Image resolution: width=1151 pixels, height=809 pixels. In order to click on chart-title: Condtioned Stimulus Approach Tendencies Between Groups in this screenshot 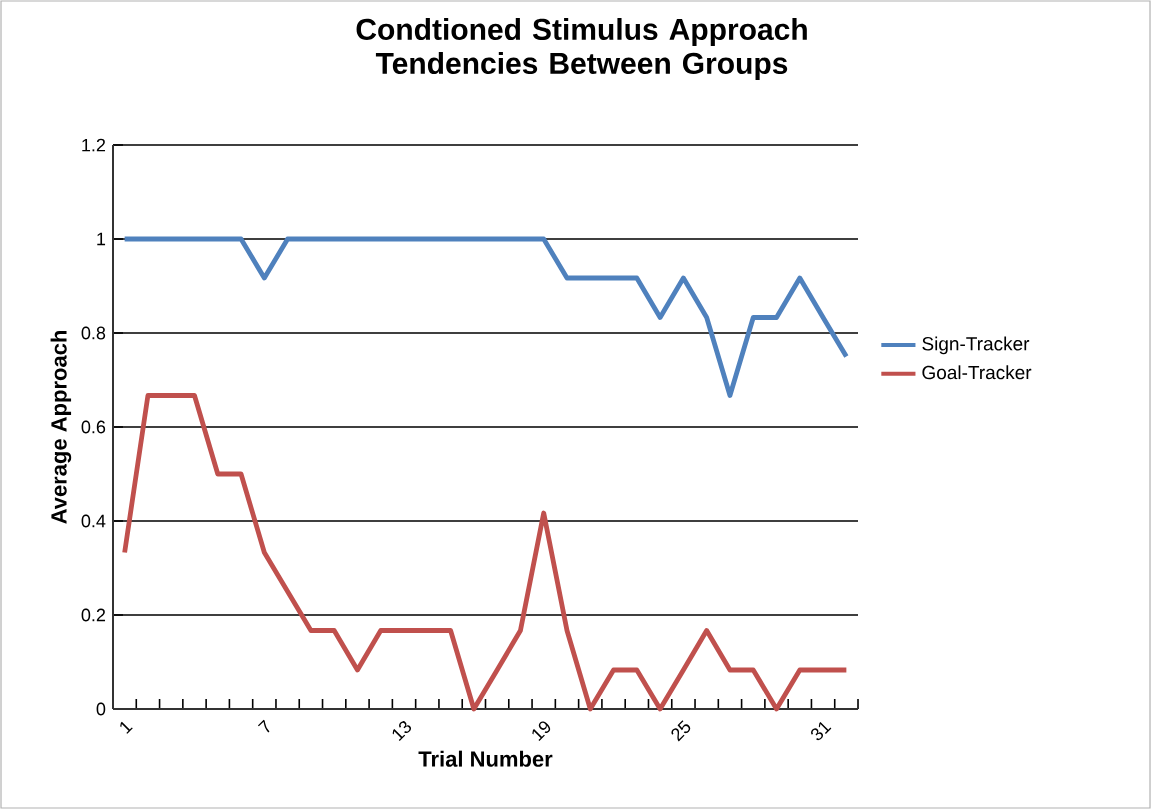, I will do `click(581, 49)`.